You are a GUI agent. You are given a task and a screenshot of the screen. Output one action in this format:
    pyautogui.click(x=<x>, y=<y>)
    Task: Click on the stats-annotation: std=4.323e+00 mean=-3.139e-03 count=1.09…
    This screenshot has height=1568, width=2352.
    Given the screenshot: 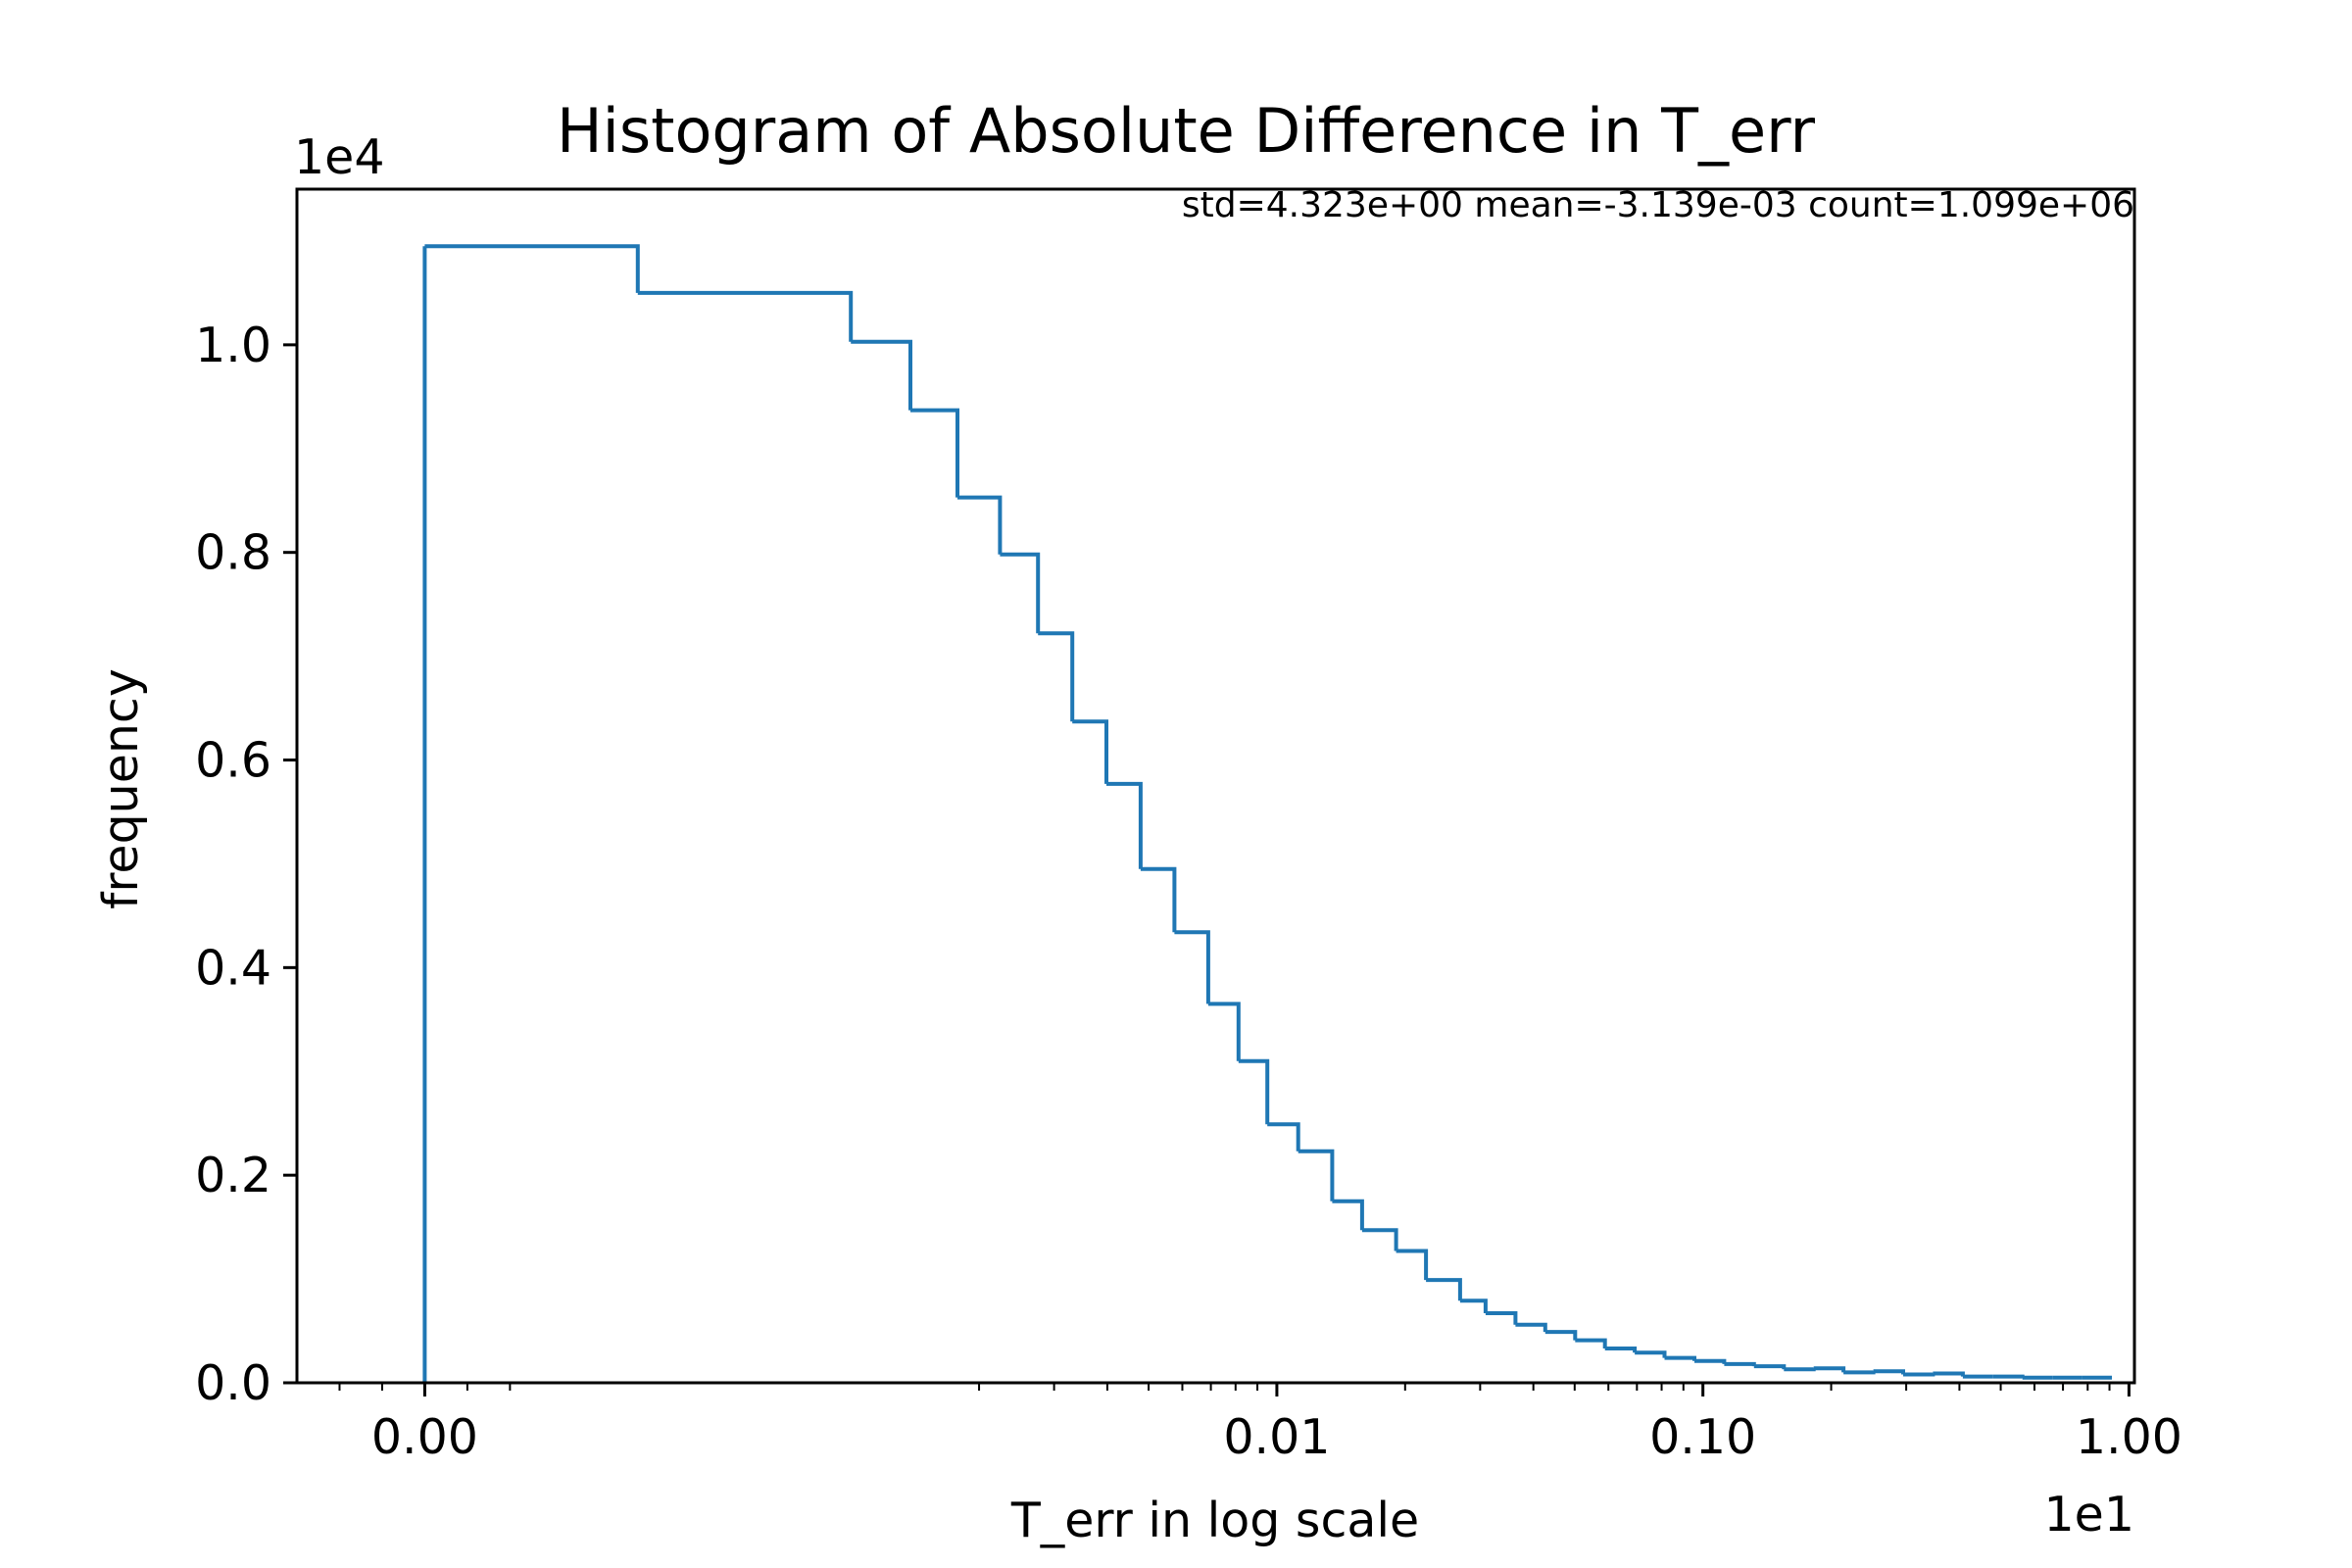 What is the action you would take?
    pyautogui.click(x=1658, y=205)
    